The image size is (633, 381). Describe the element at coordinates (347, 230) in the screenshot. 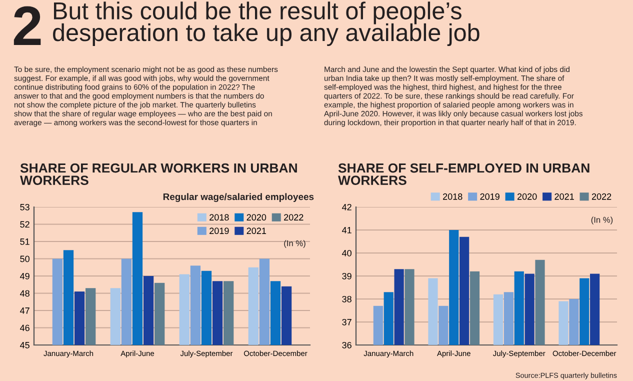

I see `y-tick-label: 41` at that location.